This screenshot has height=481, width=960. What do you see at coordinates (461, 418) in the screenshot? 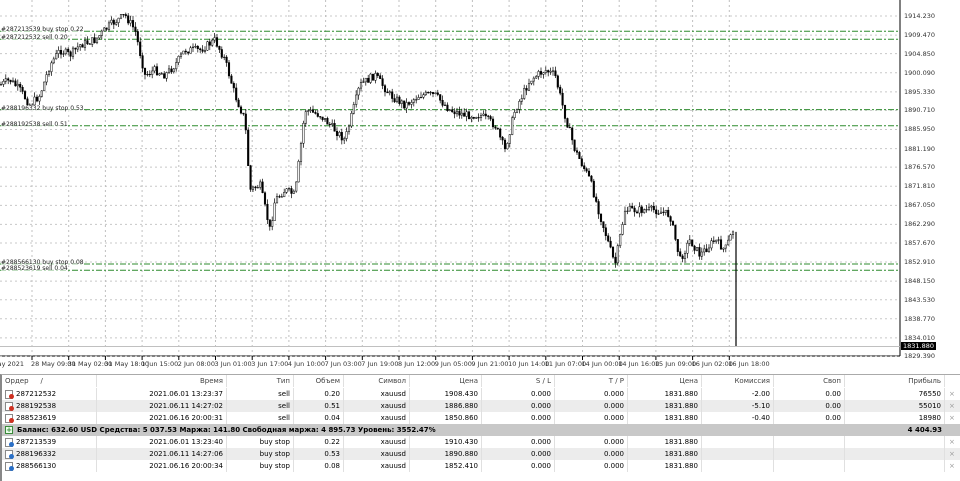
I see `cell-price: 1850.860` at bounding box center [461, 418].